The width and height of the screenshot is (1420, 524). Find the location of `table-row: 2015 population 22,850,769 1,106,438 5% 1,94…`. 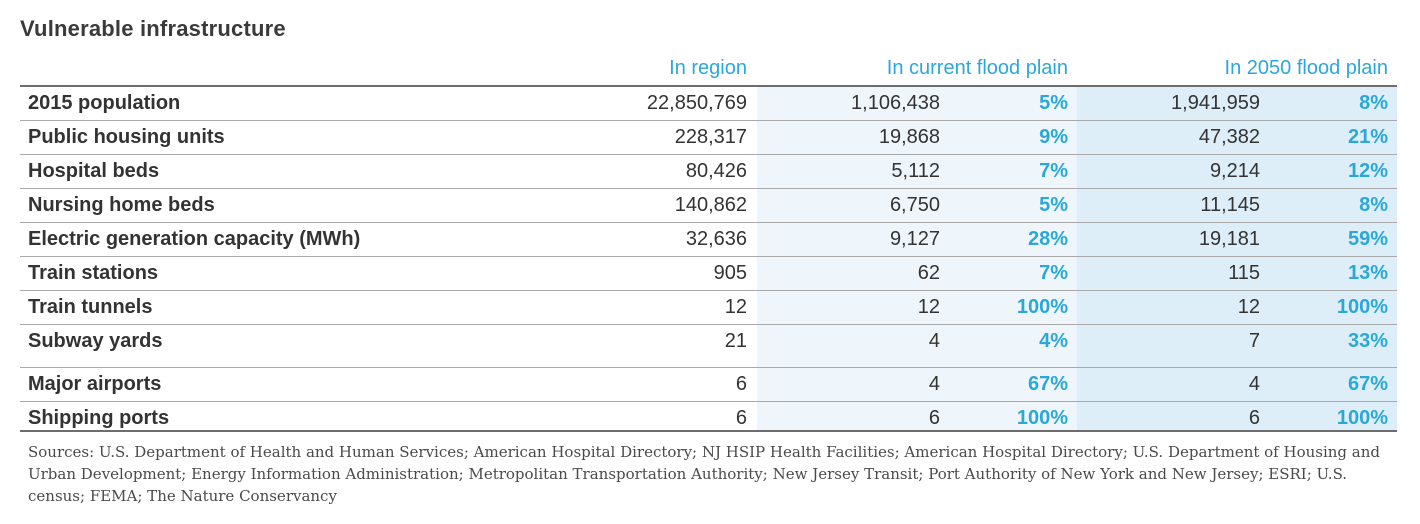

table-row: 2015 population 22,850,769 1,106,438 5% 1,94… is located at coordinates (710, 103).